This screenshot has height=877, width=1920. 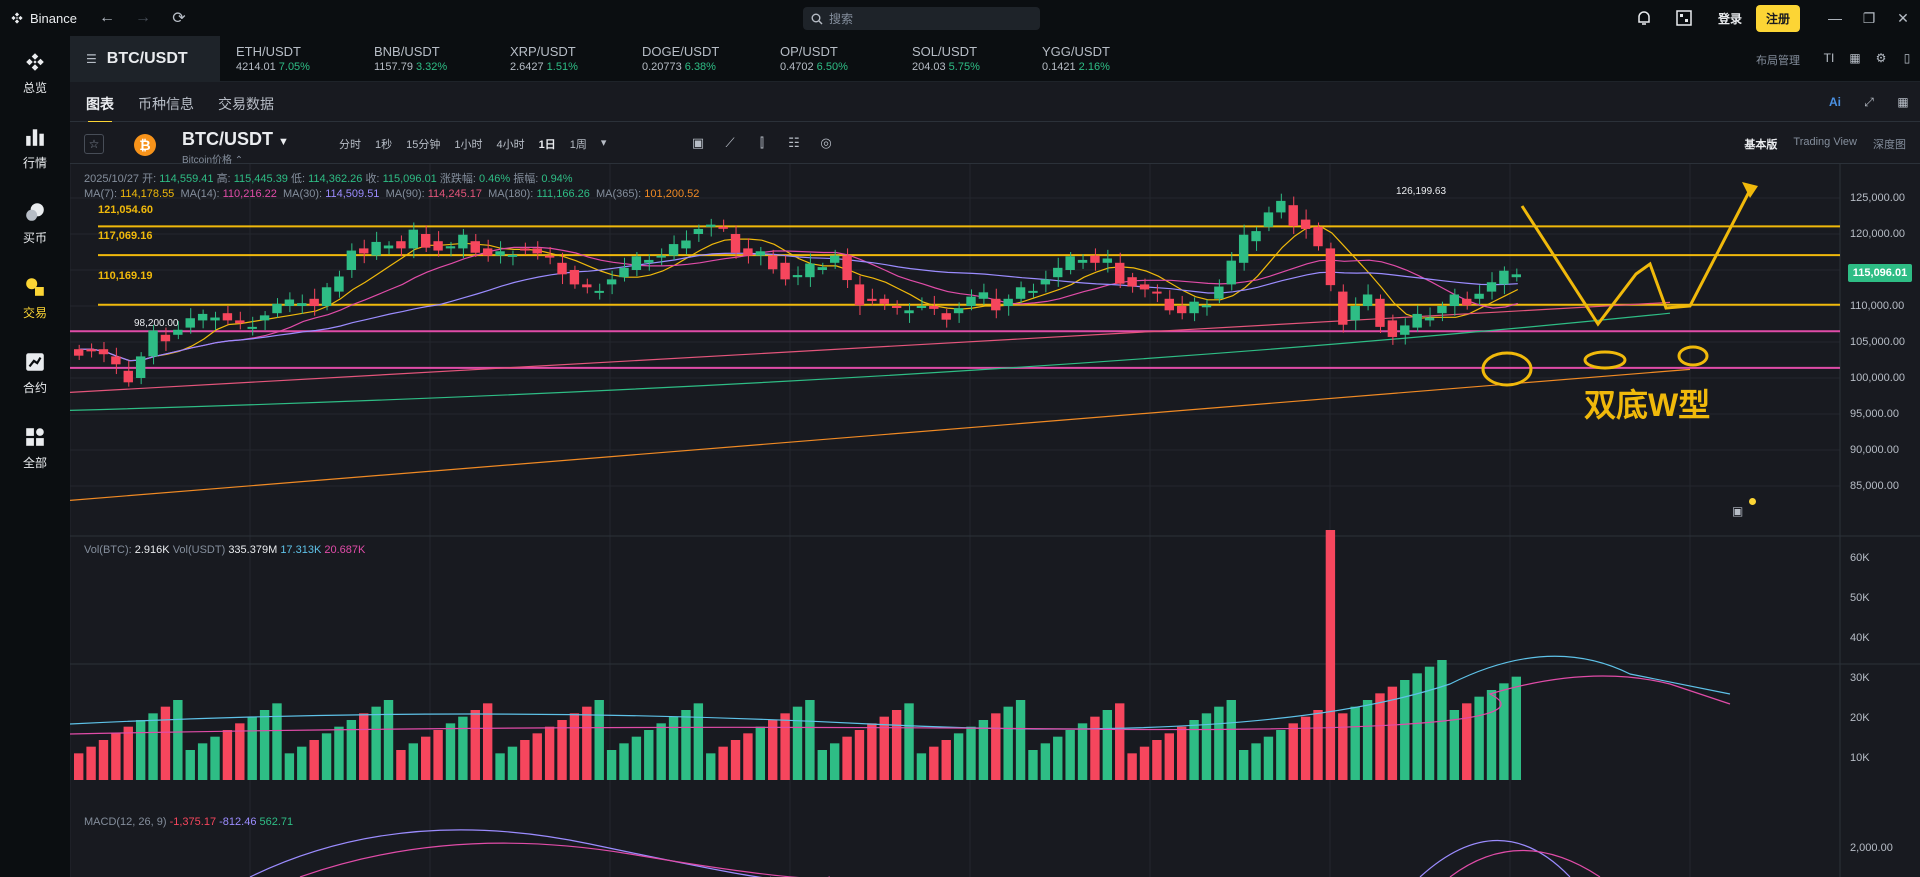 What do you see at coordinates (350, 145) in the screenshot?
I see `interval-option: 分时` at bounding box center [350, 145].